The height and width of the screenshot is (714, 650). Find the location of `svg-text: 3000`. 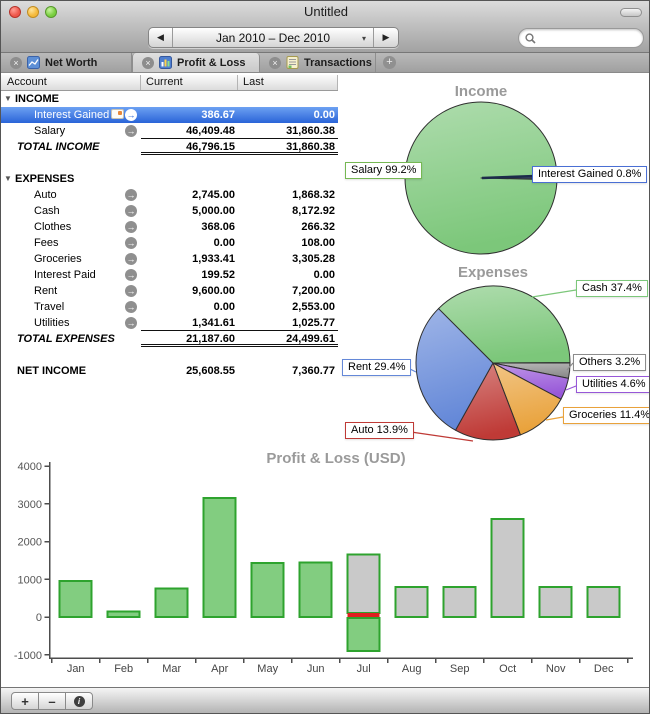

svg-text: 3000 is located at coordinates (30, 505).